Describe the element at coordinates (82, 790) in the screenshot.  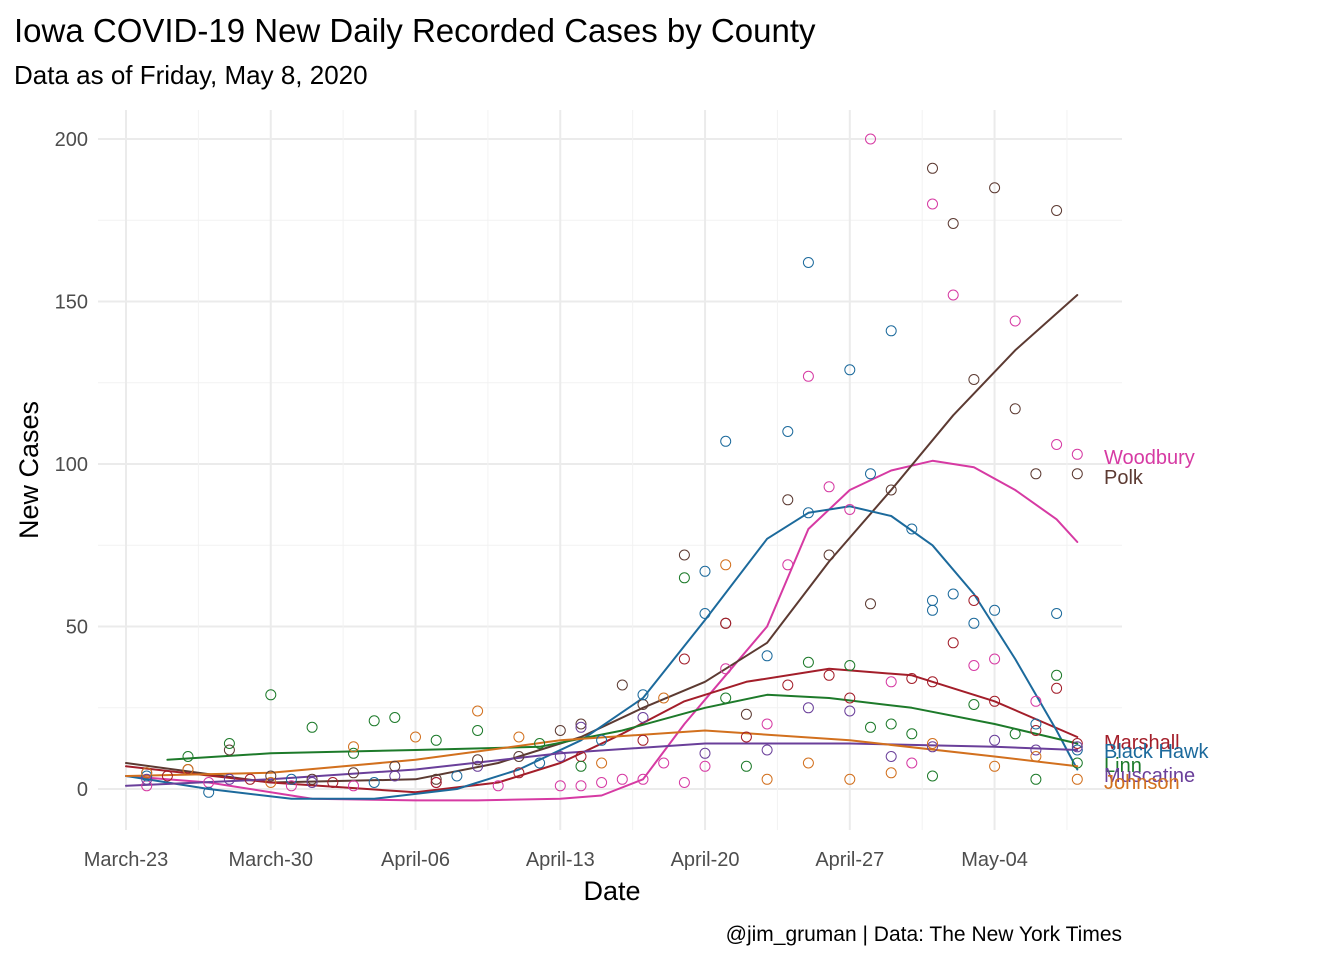
I see `y-tick-label: 0` at that location.